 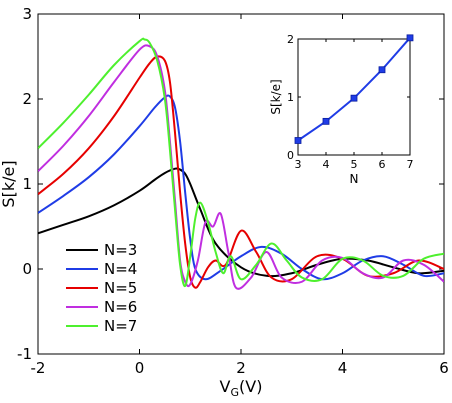 What do you see at coordinates (354, 179) in the screenshot?
I see `inset-x-axis-label: N` at bounding box center [354, 179].